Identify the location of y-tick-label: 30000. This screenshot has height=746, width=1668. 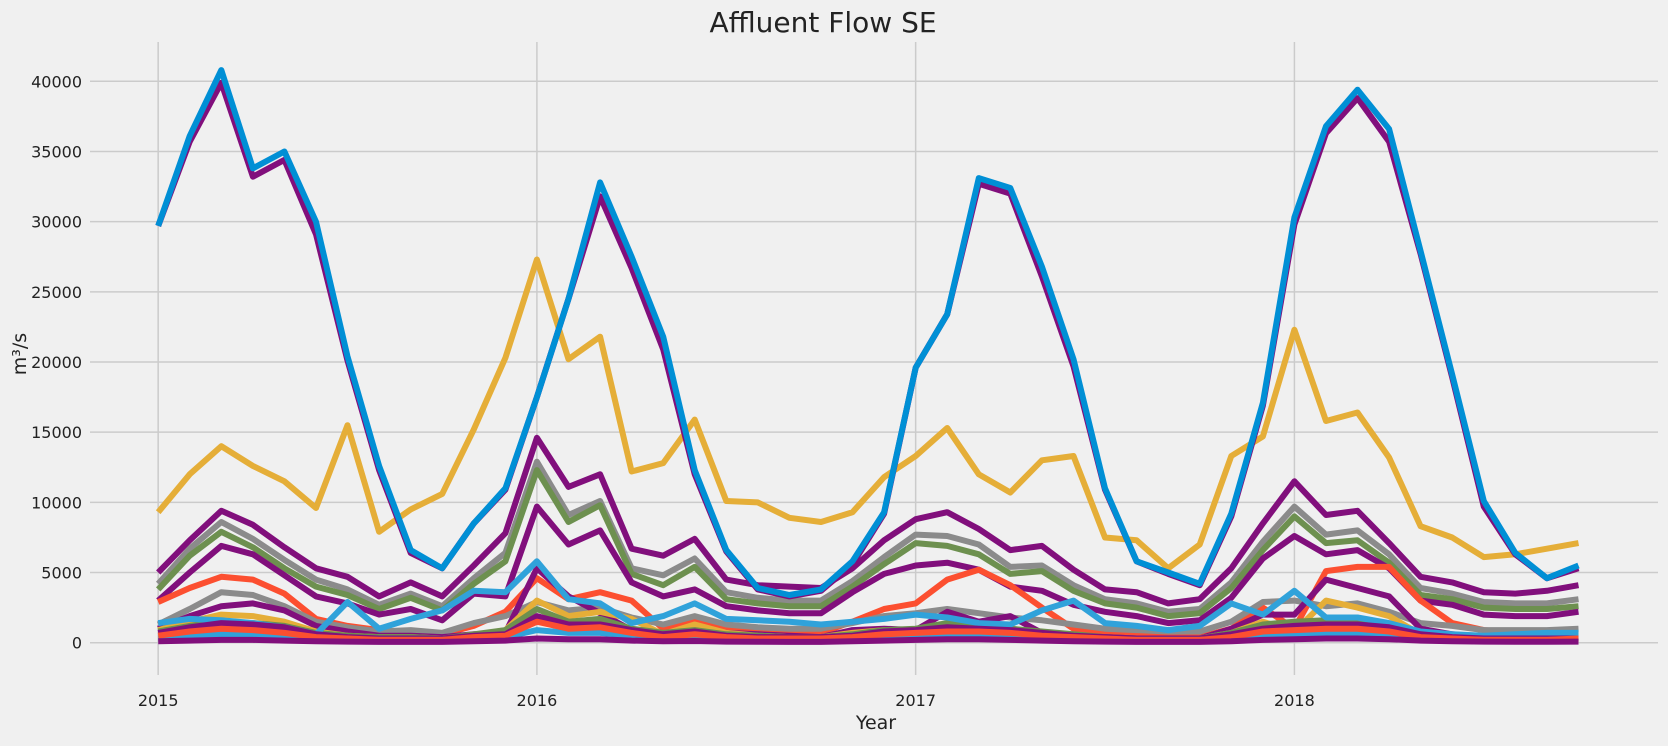
(56, 222).